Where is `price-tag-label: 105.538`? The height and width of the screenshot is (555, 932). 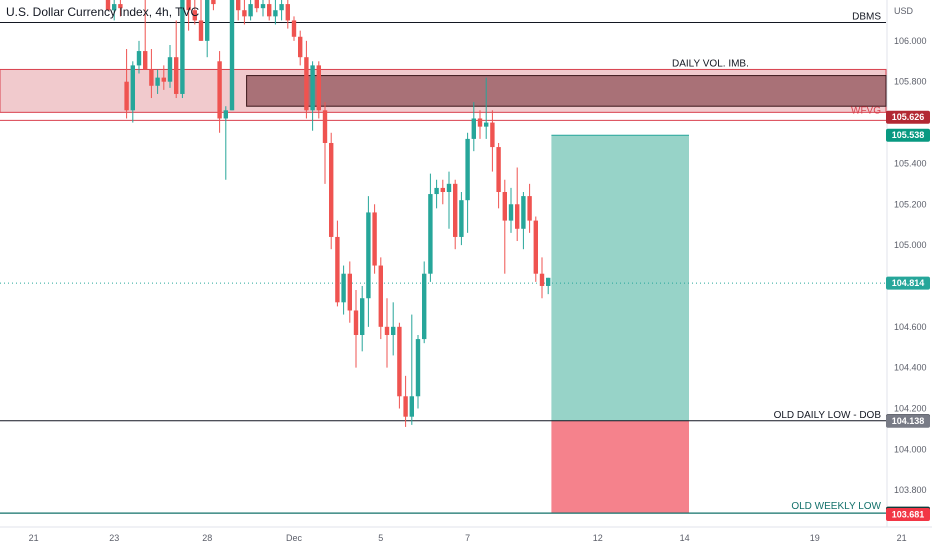 price-tag-label: 105.538 is located at coordinates (908, 135).